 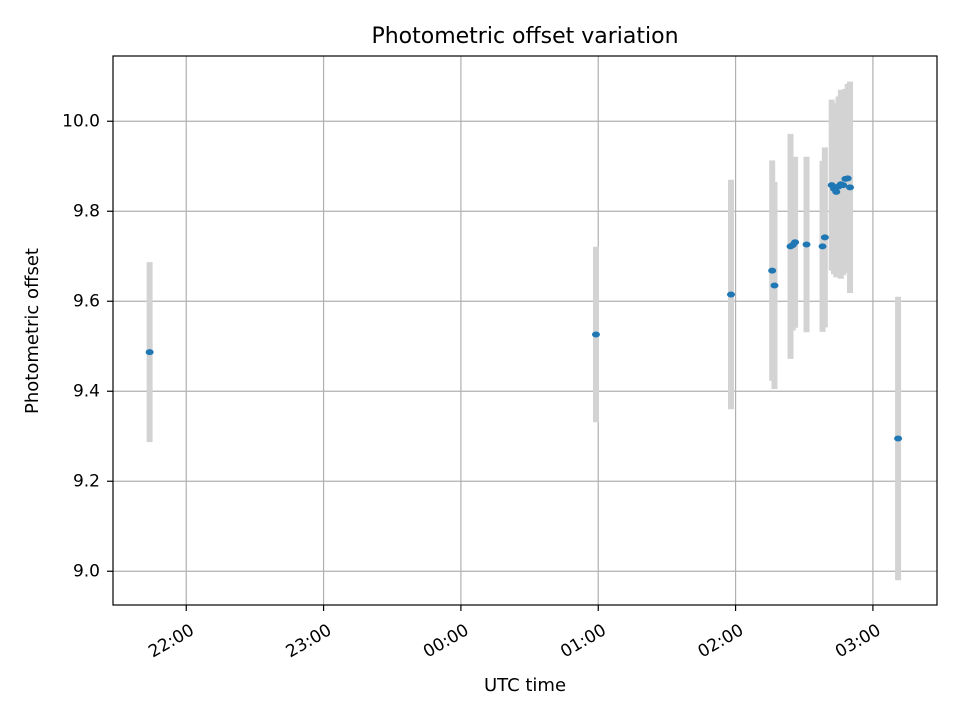 I want to click on y-tick-label: 9.4, so click(x=86, y=391).